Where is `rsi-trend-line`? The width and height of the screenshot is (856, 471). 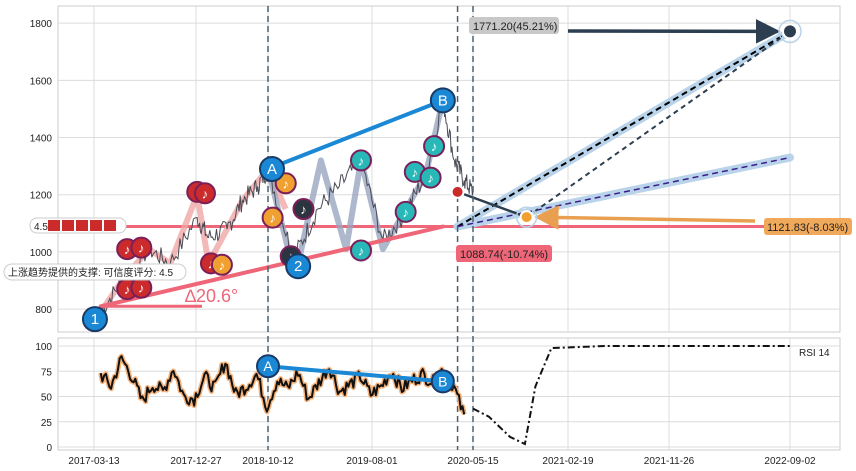
rsi-trend-line is located at coordinates (355, 374).